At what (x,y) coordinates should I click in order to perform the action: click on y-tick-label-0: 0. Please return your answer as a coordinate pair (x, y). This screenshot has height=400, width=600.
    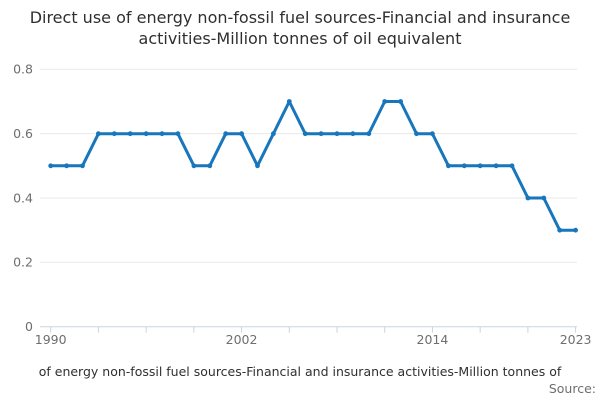
    Looking at the image, I should click on (29, 326).